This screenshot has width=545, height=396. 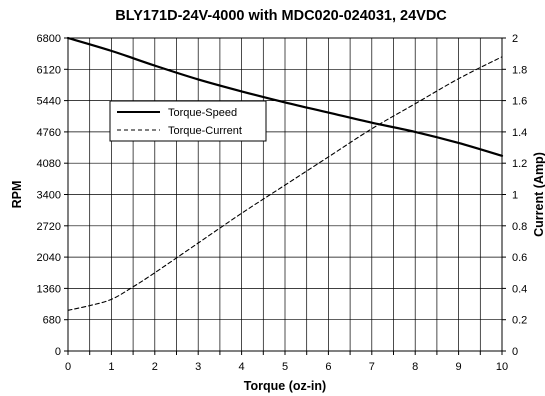 I want to click on x-tick-label: 1, so click(x=111, y=367).